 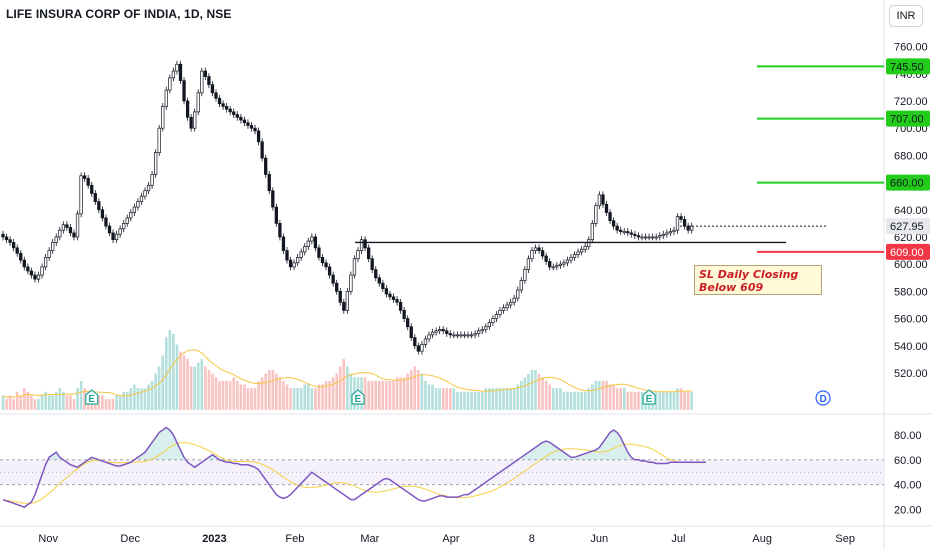 I want to click on dividend-marker, so click(x=823, y=398).